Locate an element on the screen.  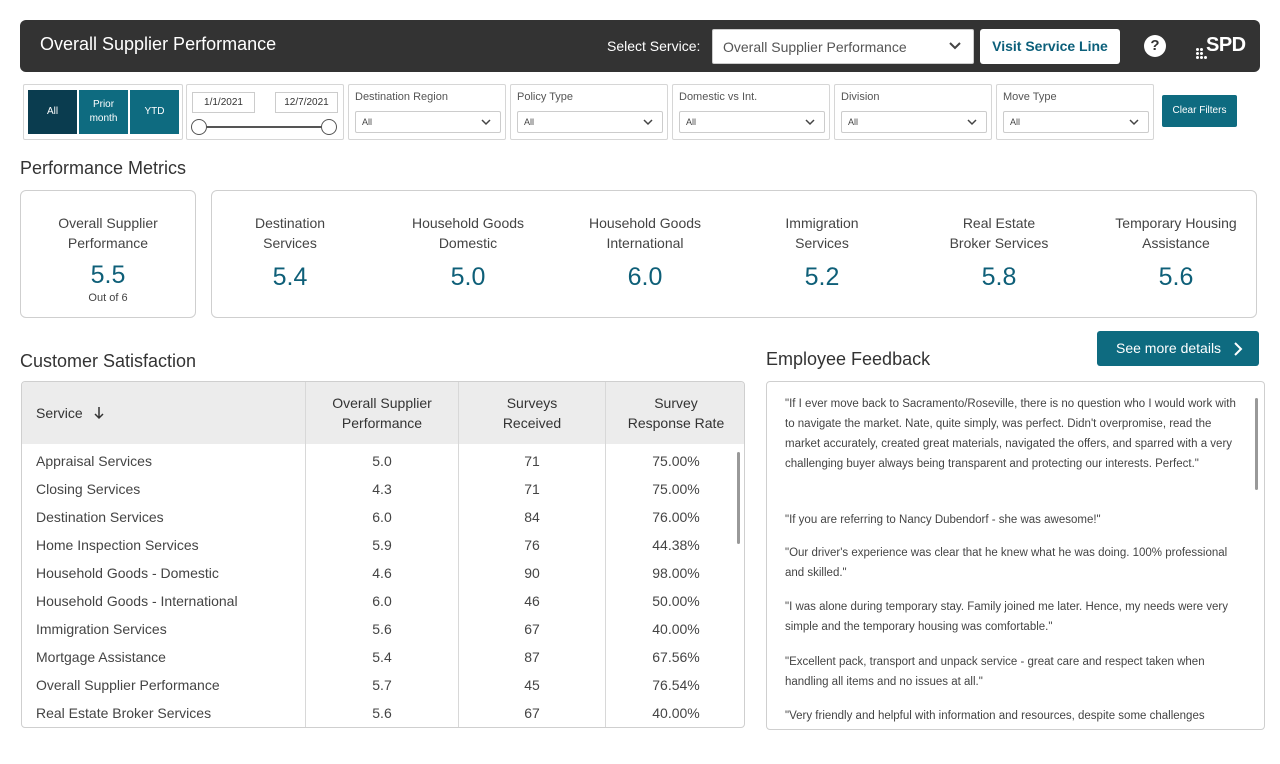
cell-surveys: 90 is located at coordinates (532, 573).